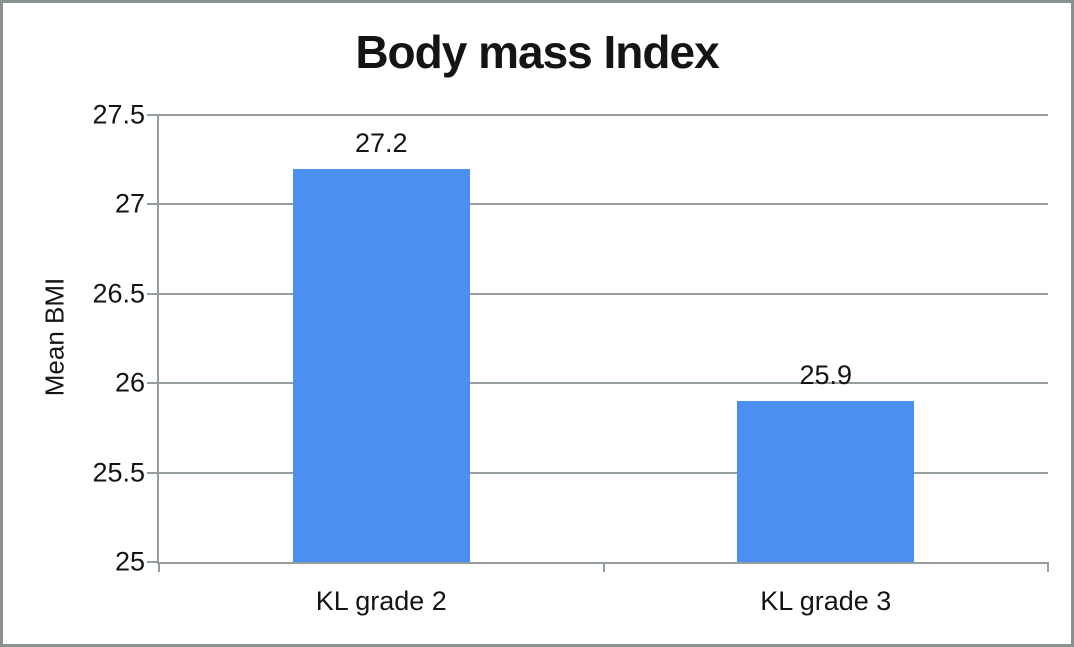 The image size is (1074, 647). Describe the element at coordinates (129, 203) in the screenshot. I see `y-tick-label: 27` at that location.